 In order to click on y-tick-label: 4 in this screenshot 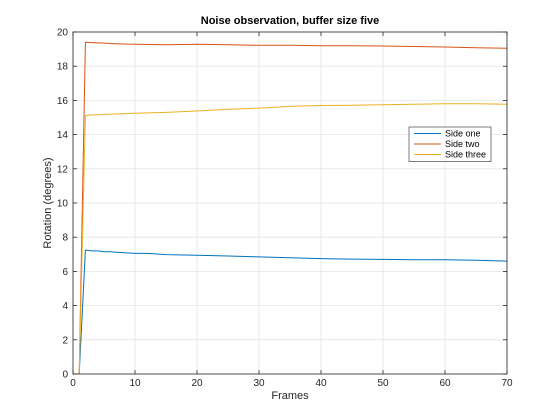, I will do `click(65, 306)`.